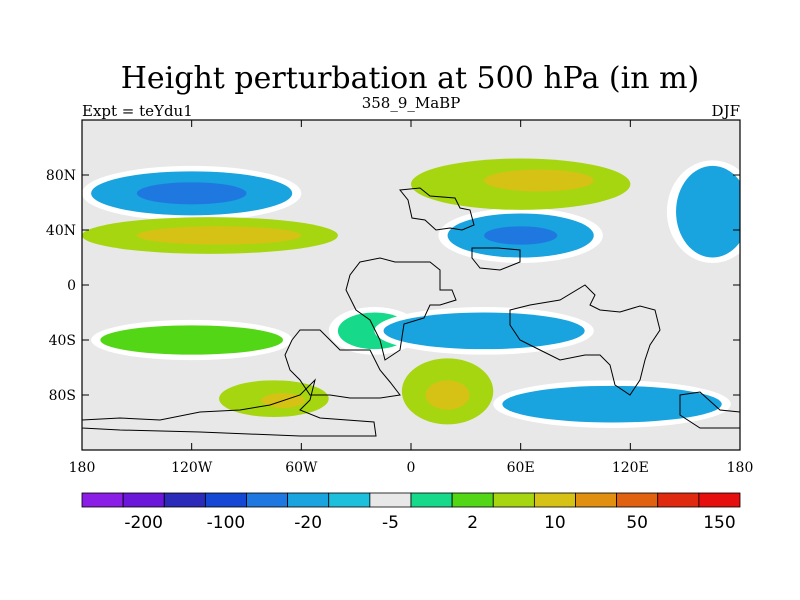 The width and height of the screenshot is (800, 600). What do you see at coordinates (229, 407) in the screenshot?
I see `coastline-antarctica` at bounding box center [229, 407].